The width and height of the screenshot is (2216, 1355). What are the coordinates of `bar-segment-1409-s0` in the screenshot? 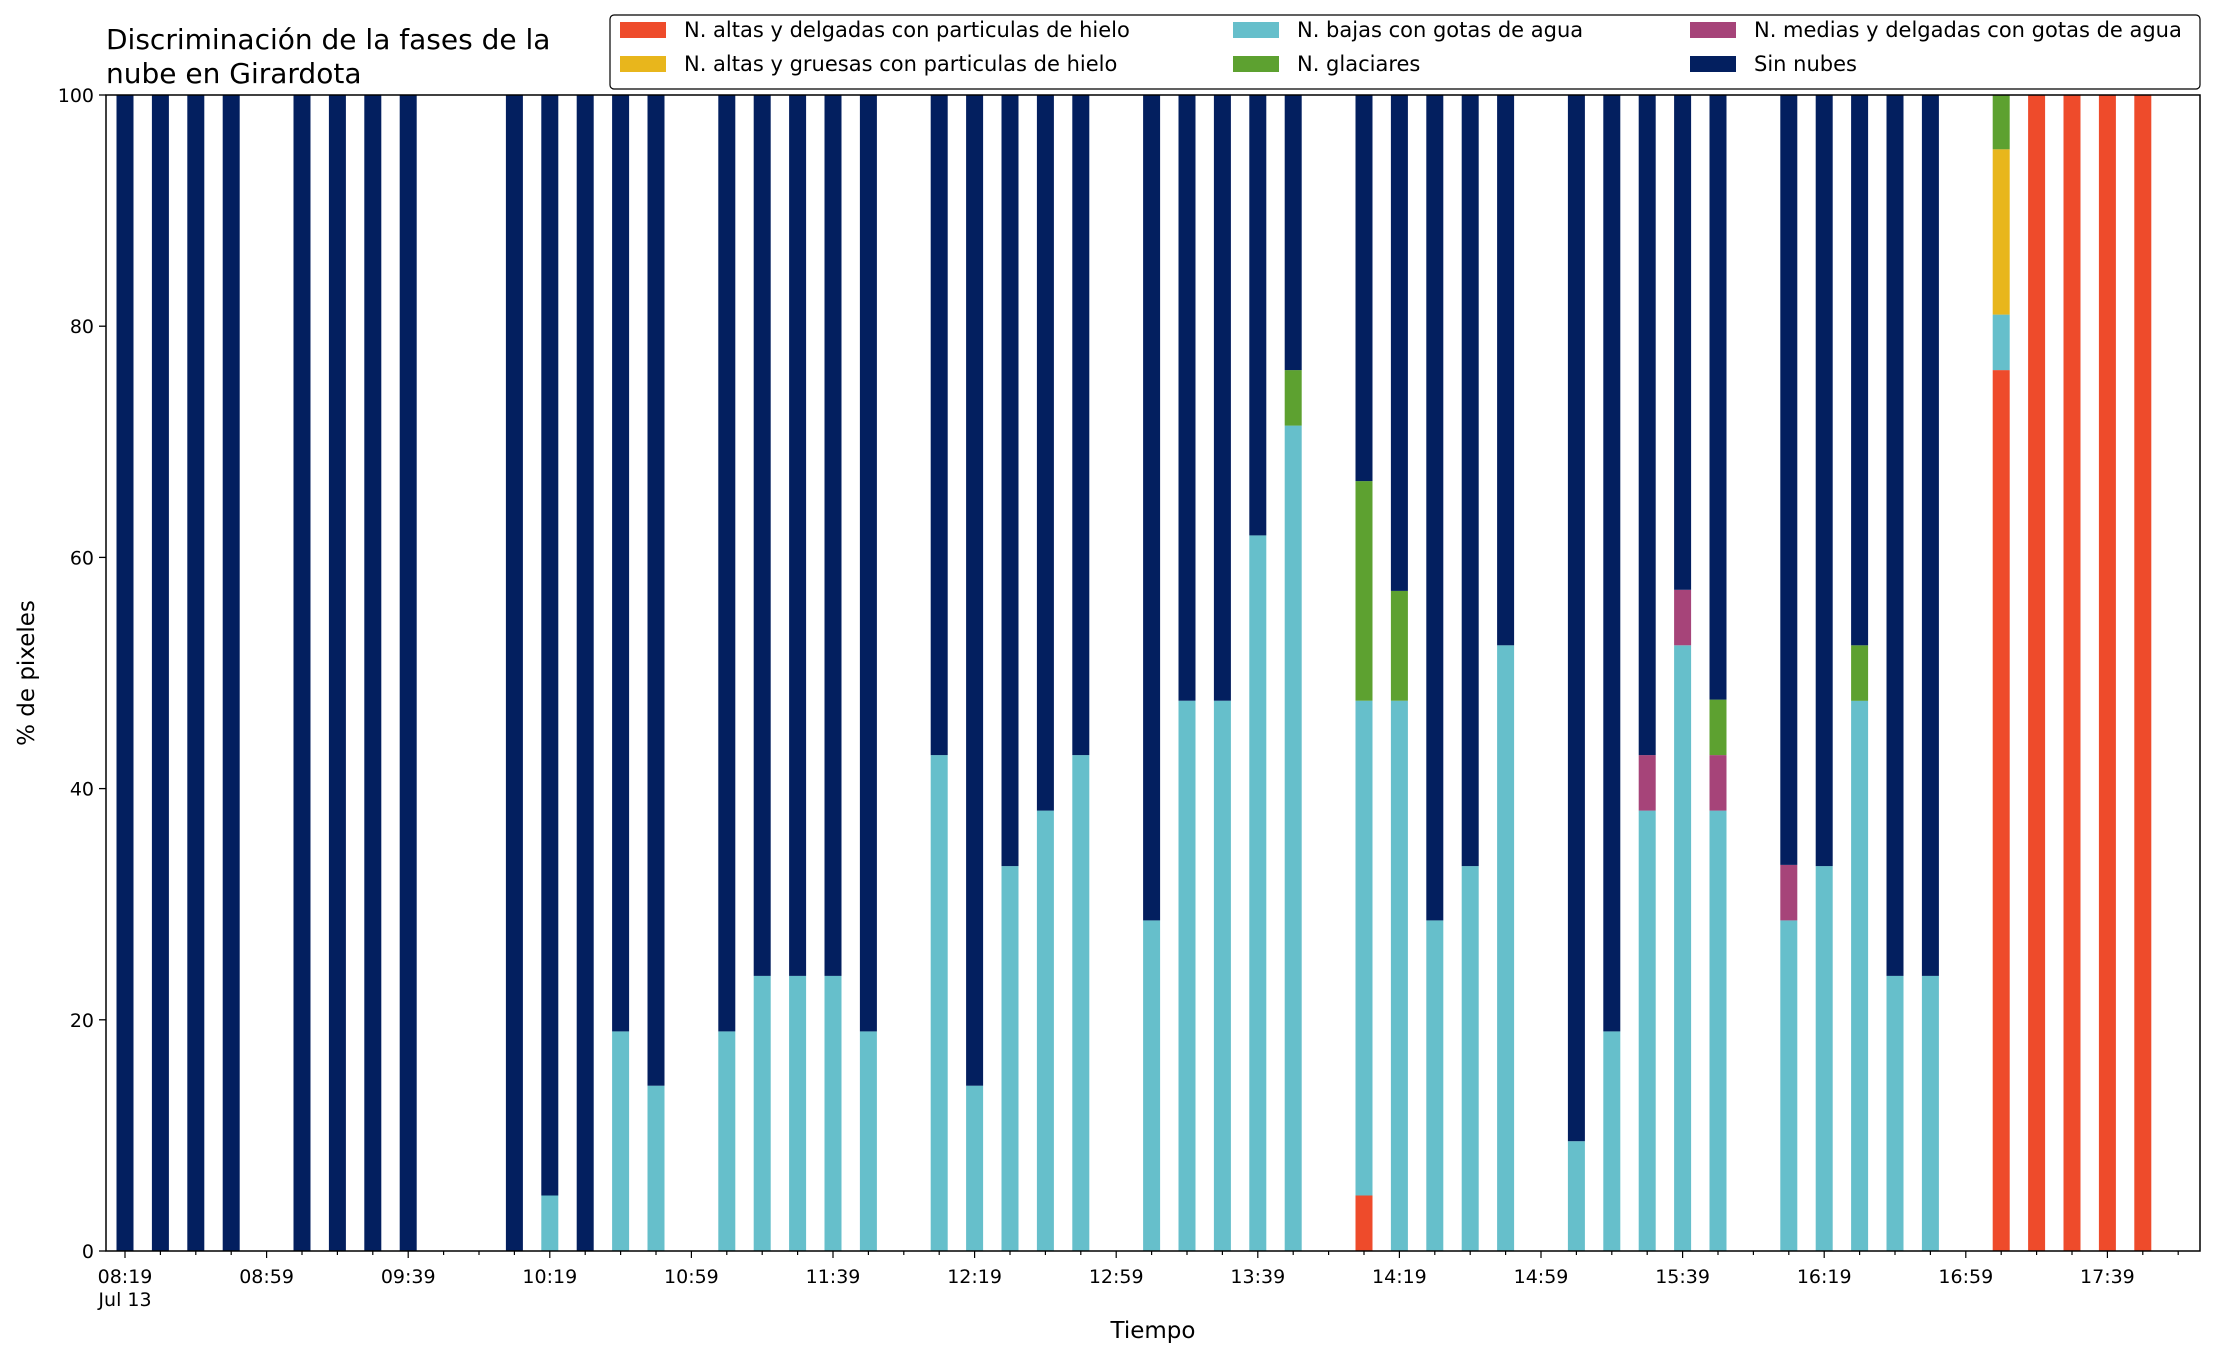 It's located at (1364, 1223).